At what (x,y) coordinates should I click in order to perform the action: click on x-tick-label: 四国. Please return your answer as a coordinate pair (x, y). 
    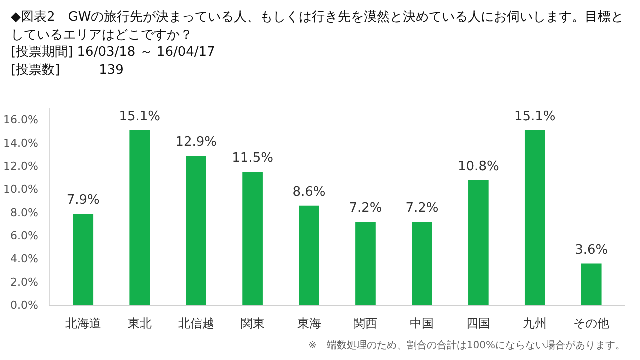
    Looking at the image, I should click on (478, 323).